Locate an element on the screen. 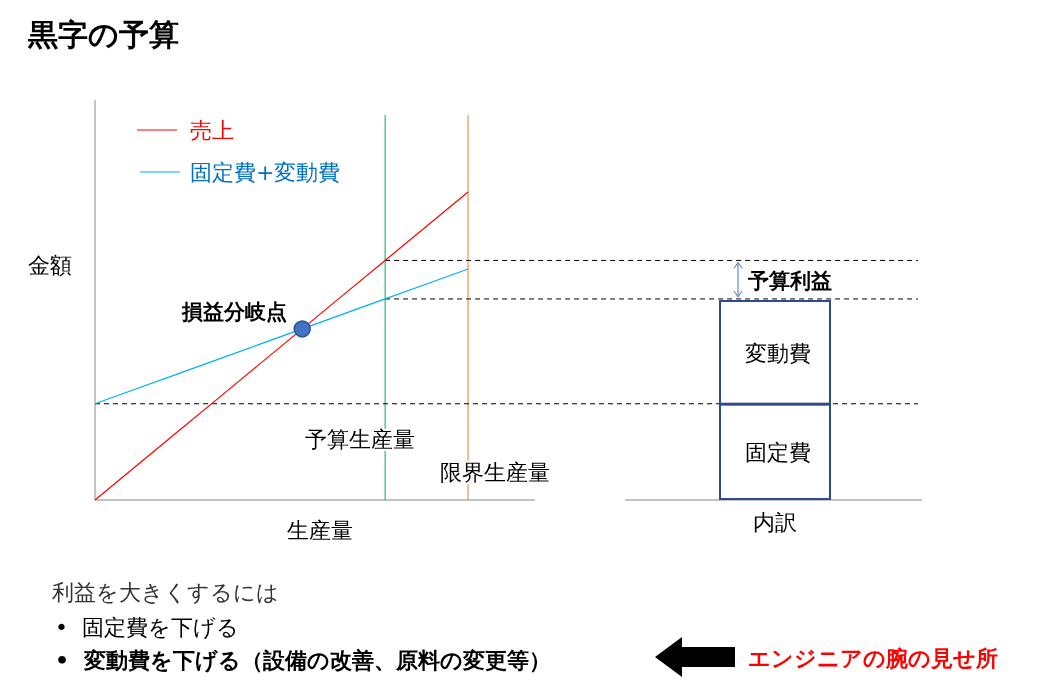  text: • 変動費を下げる（設備の改善、原料の変更等） is located at coordinates (303, 660).